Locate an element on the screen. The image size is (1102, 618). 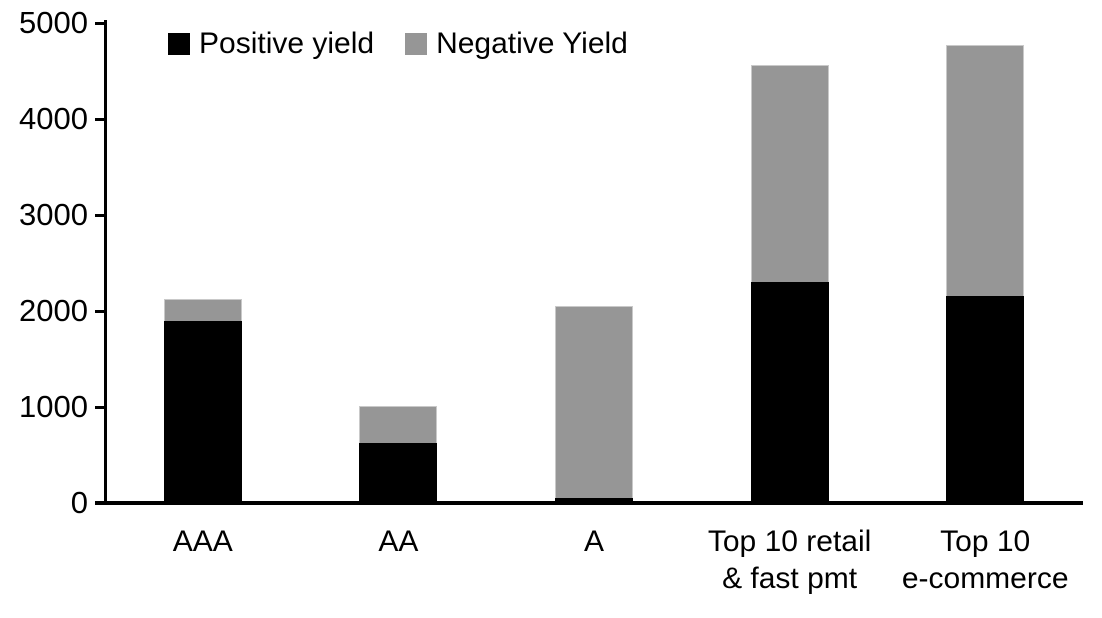
bar-a is located at coordinates (594, 404).